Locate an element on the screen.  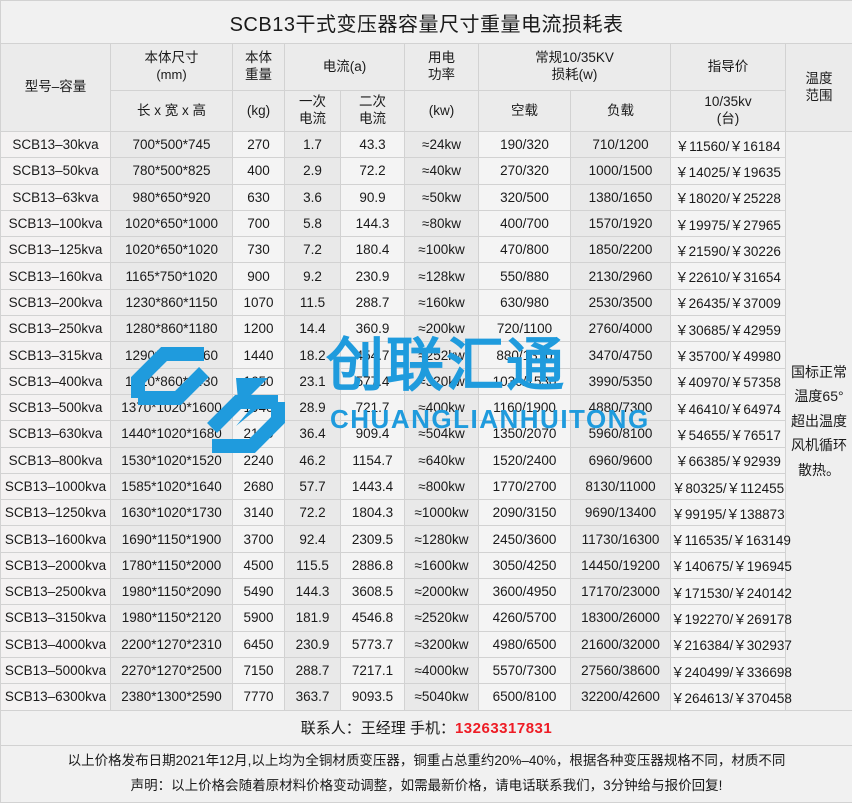
cell-i1: 23.1 is located at coordinates (313, 381).